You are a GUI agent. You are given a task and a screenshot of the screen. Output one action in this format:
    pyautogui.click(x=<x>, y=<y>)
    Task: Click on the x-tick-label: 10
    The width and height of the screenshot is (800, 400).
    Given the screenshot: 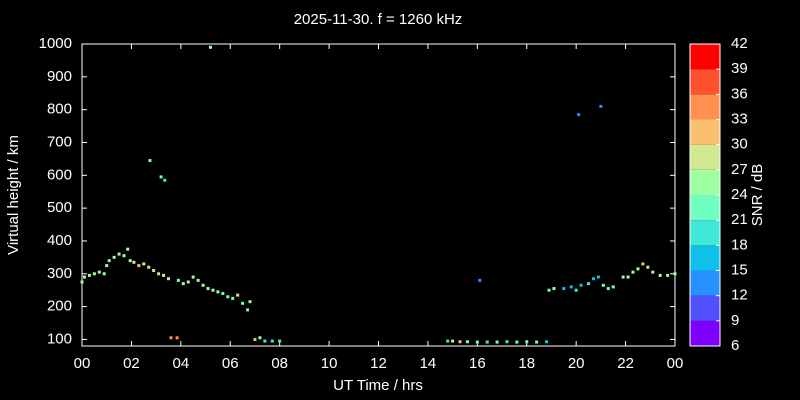 What is the action you would take?
    pyautogui.click(x=329, y=363)
    